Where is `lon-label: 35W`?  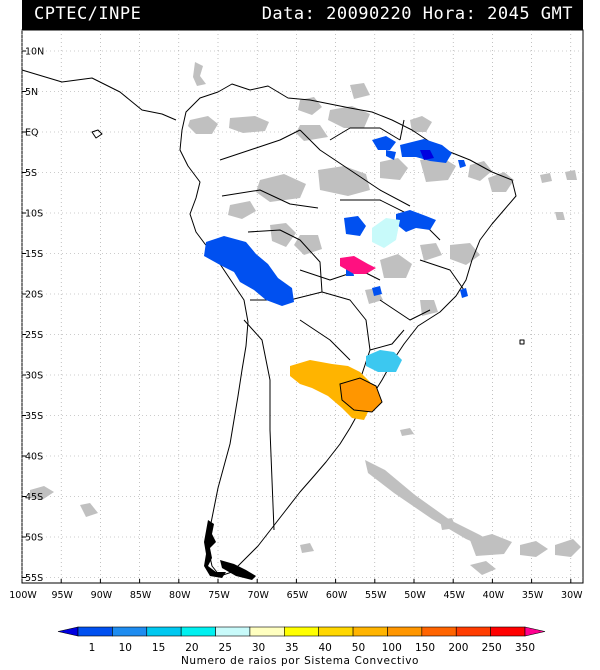
lon-label: 35W is located at coordinates (533, 595).